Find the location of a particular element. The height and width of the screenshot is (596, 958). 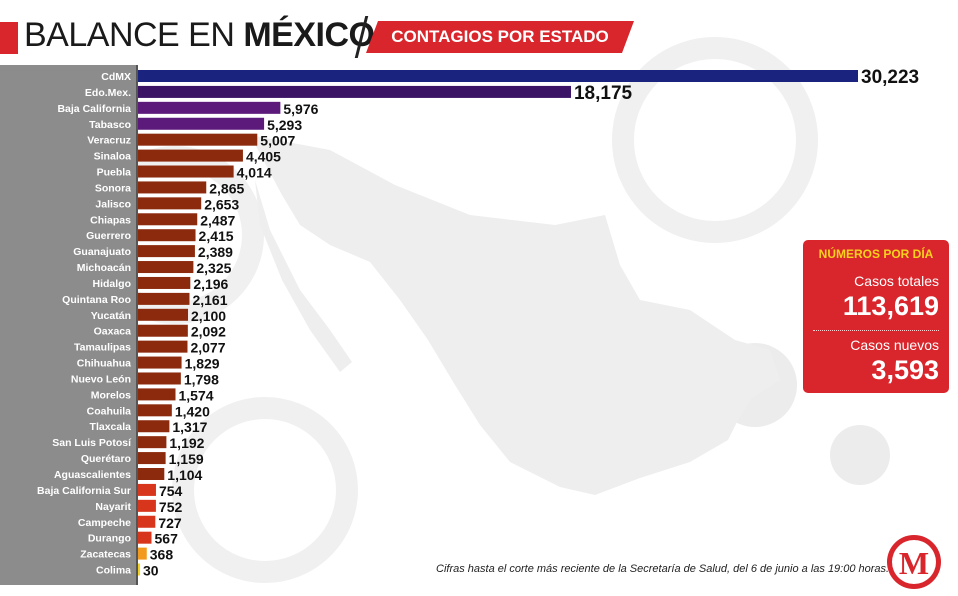

stats-divider is located at coordinates (876, 330).